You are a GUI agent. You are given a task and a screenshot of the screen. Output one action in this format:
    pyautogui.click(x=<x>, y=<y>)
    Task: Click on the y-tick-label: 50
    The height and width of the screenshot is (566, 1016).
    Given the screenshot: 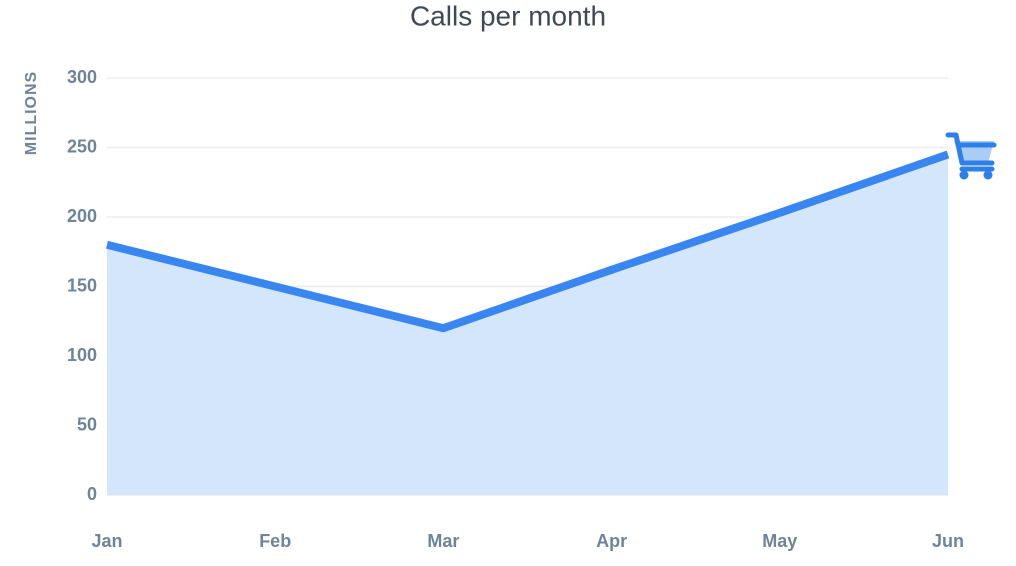 What is the action you would take?
    pyautogui.click(x=87, y=424)
    